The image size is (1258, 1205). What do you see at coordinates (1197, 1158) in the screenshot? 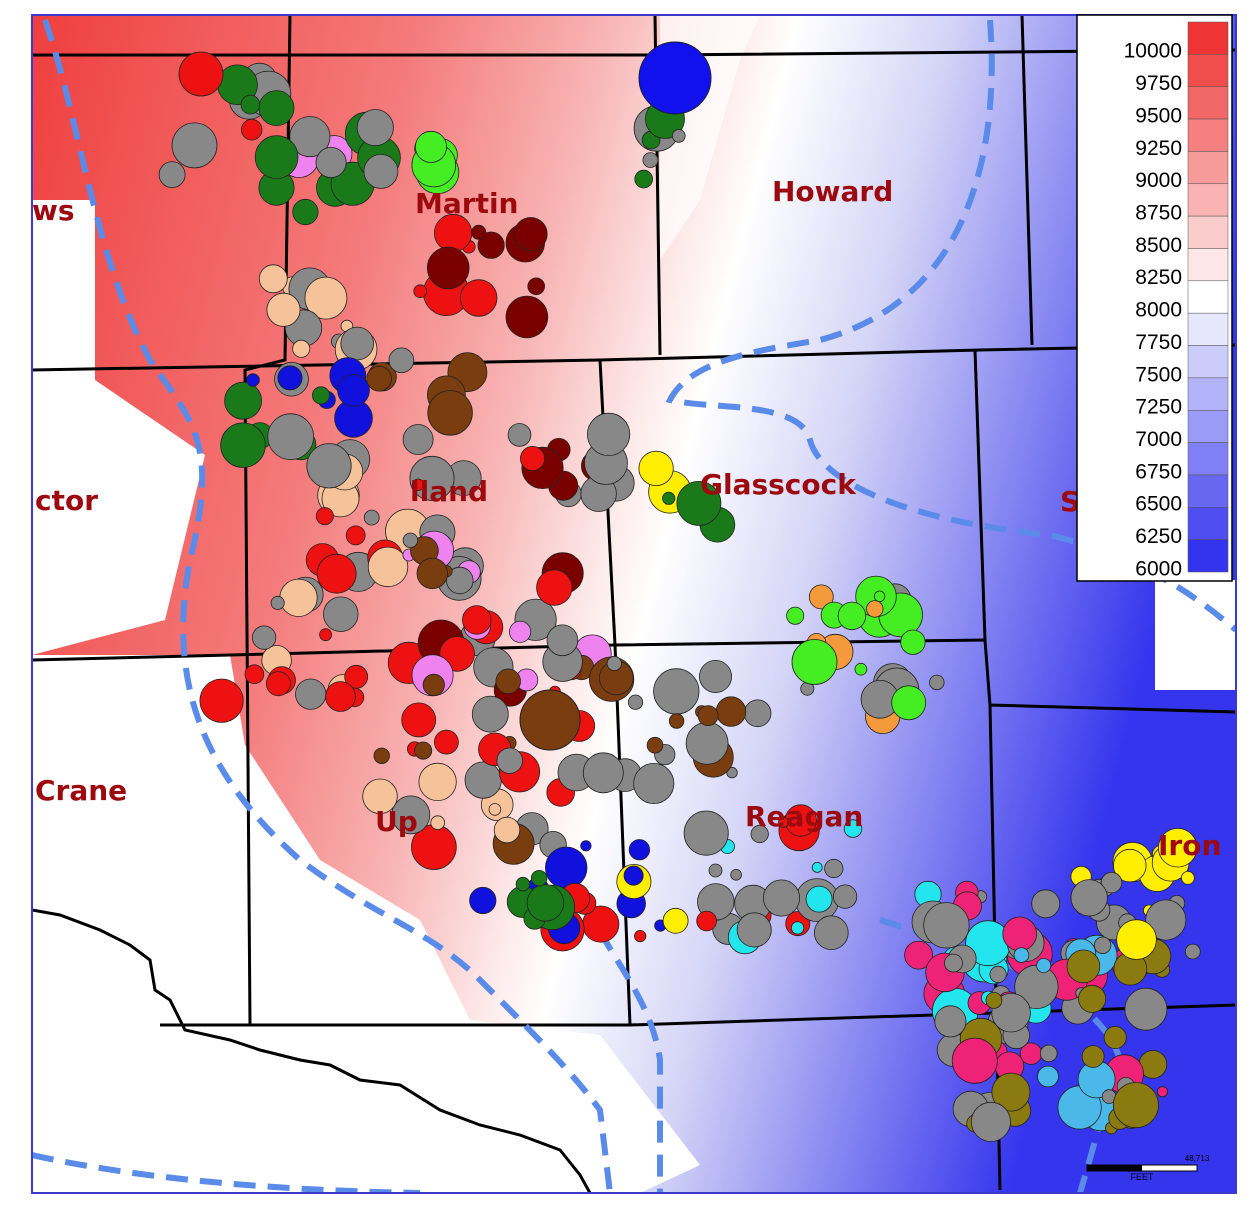
I see `scale-distance: 48,713` at bounding box center [1197, 1158].